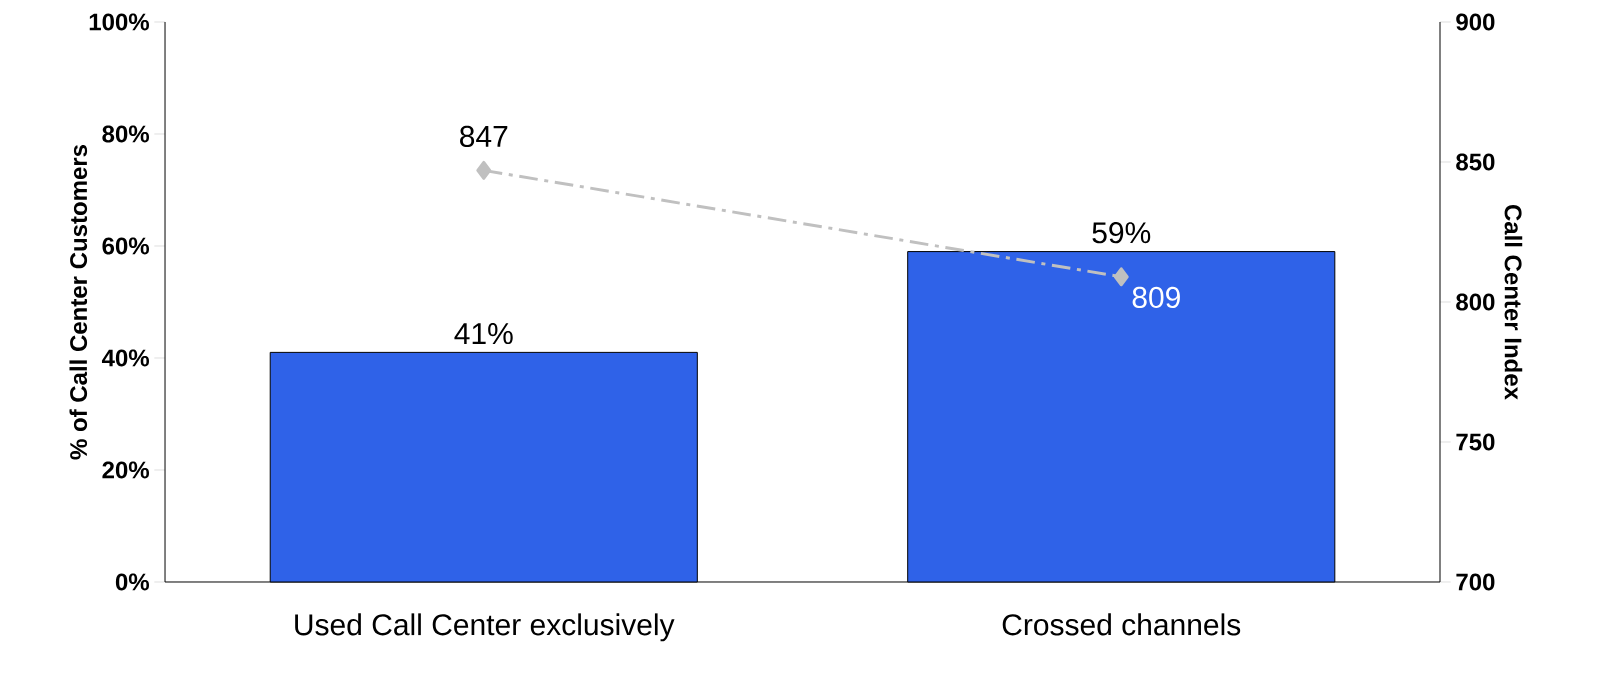 Image resolution: width=1608 pixels, height=677 pixels. I want to click on y-tick-label: 60%, so click(125, 246).